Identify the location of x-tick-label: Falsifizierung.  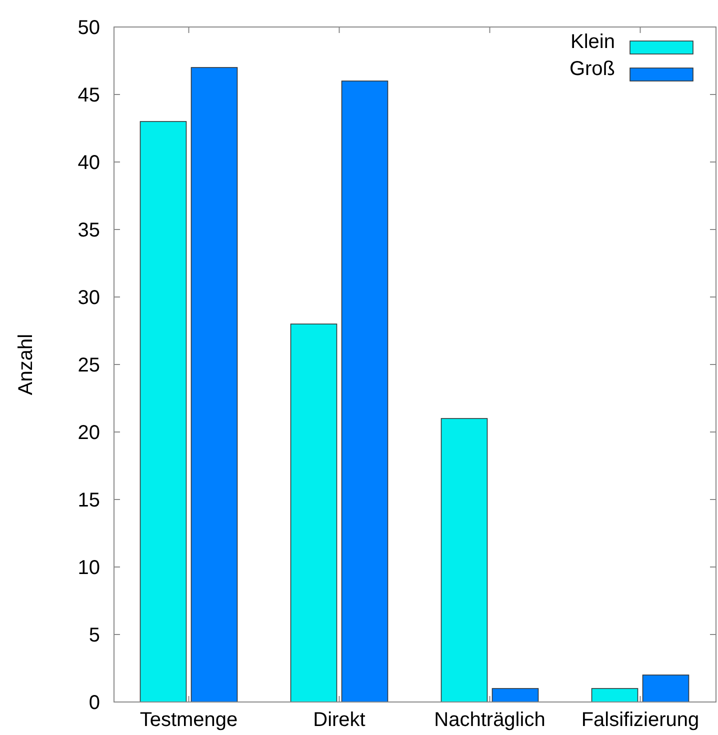
(640, 720).